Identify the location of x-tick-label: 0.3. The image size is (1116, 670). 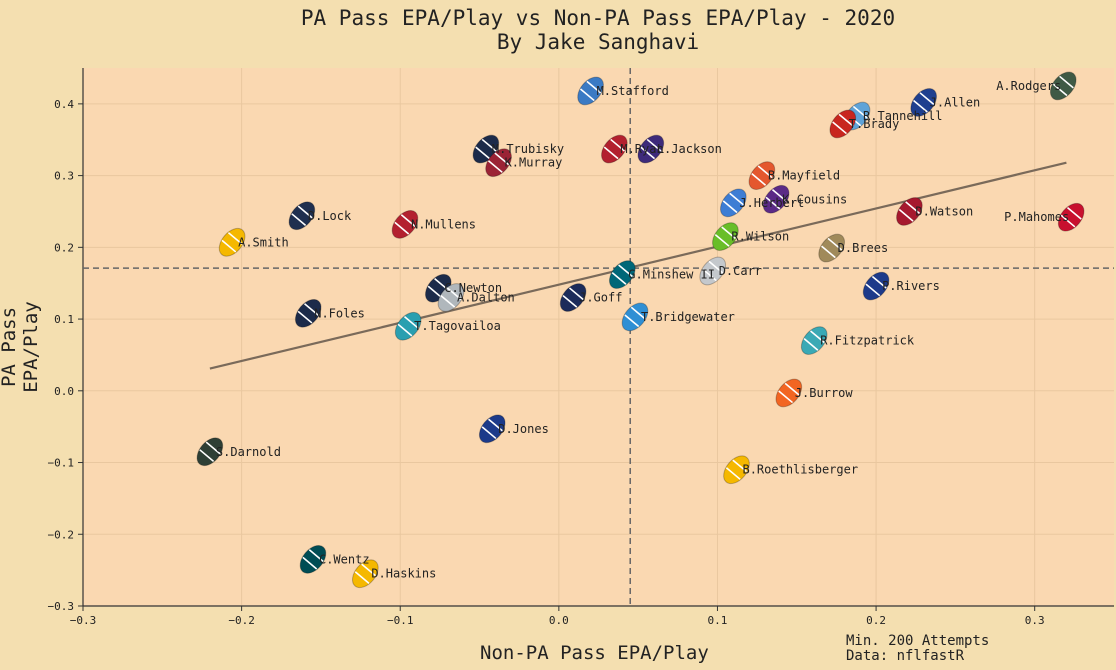
(1035, 620).